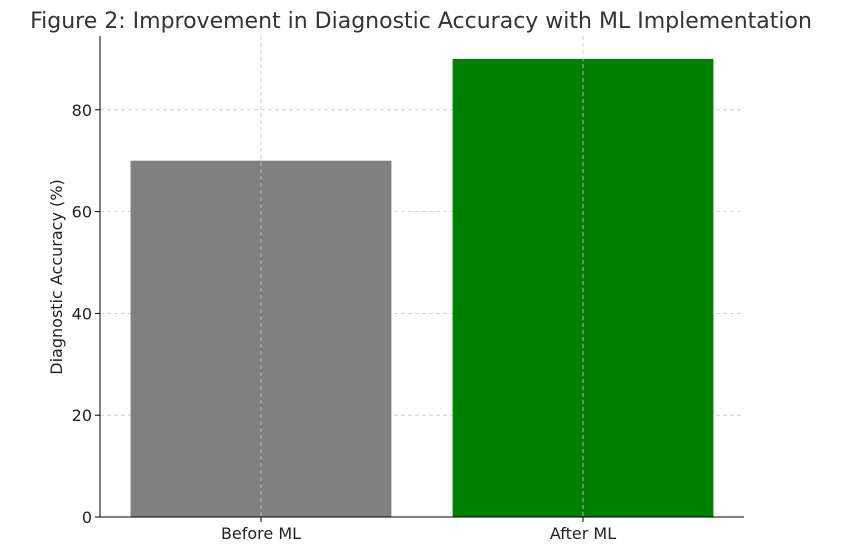 The height and width of the screenshot is (550, 843). What do you see at coordinates (56, 276) in the screenshot?
I see `y-axis-label: Diagnostic Accuracy (%)` at bounding box center [56, 276].